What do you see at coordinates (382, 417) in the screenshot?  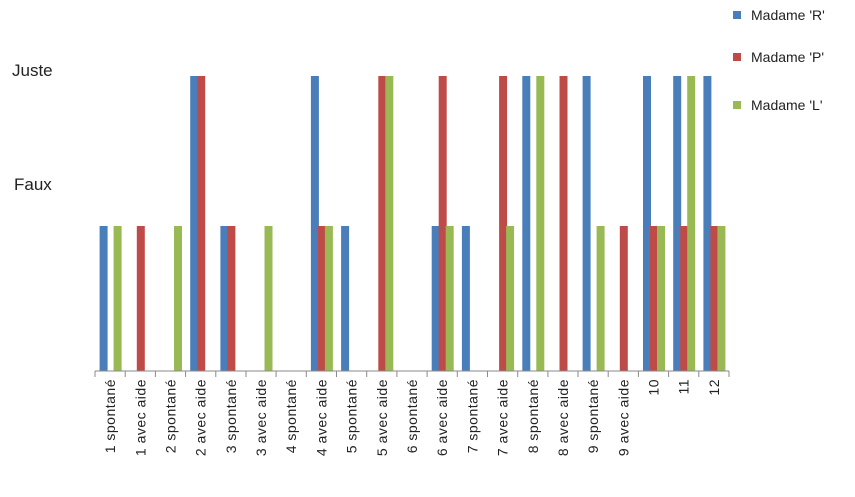 I see `x-tick-label: 5 avec aide` at bounding box center [382, 417].